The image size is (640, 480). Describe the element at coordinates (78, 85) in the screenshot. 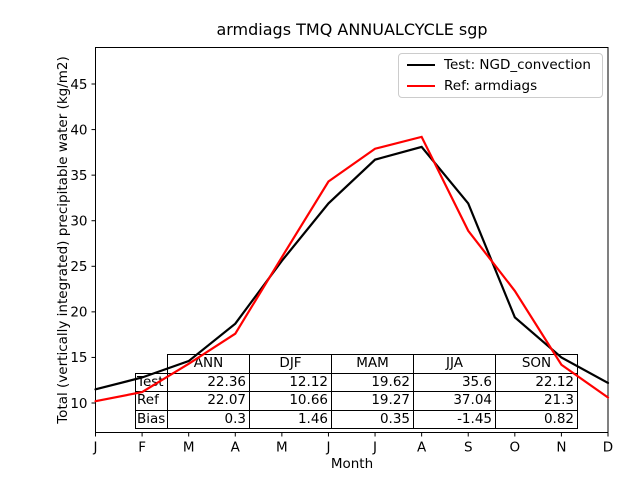

I see `y-tick-label: 45` at that location.